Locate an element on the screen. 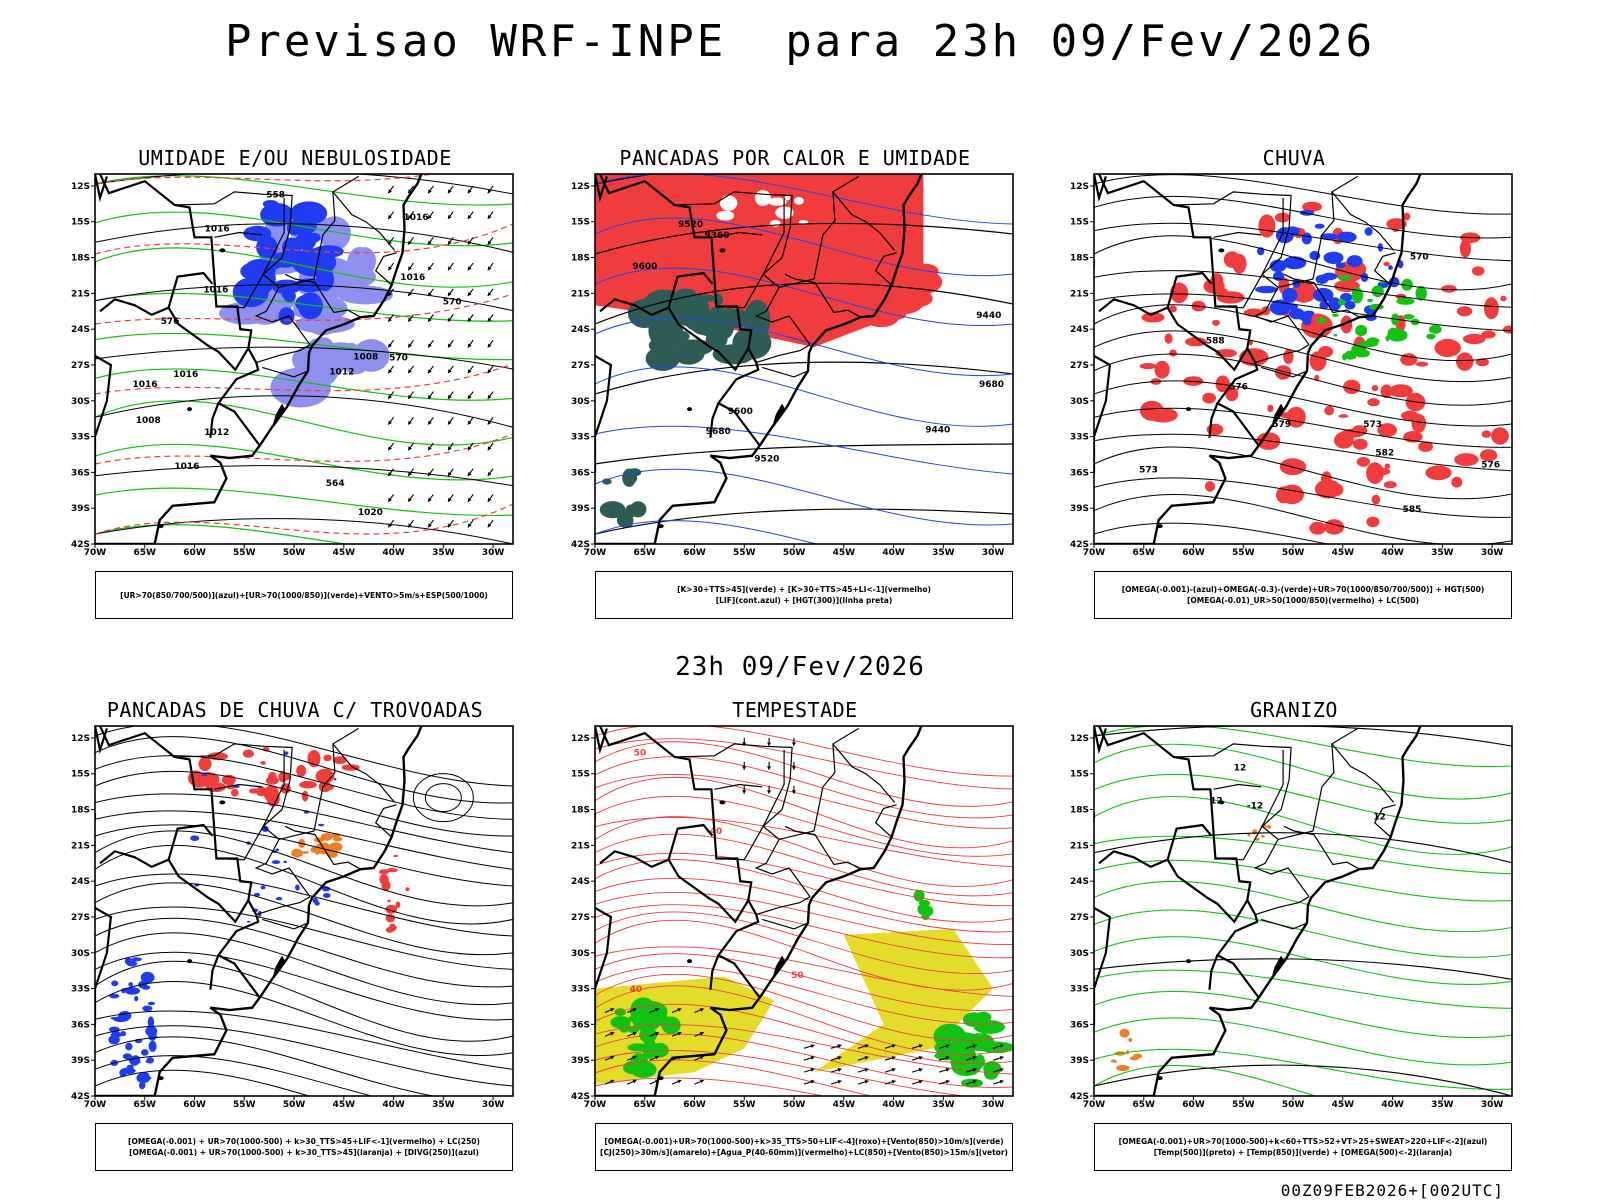 The height and width of the screenshot is (1200, 1600). field-layer is located at coordinates (1325, 368).